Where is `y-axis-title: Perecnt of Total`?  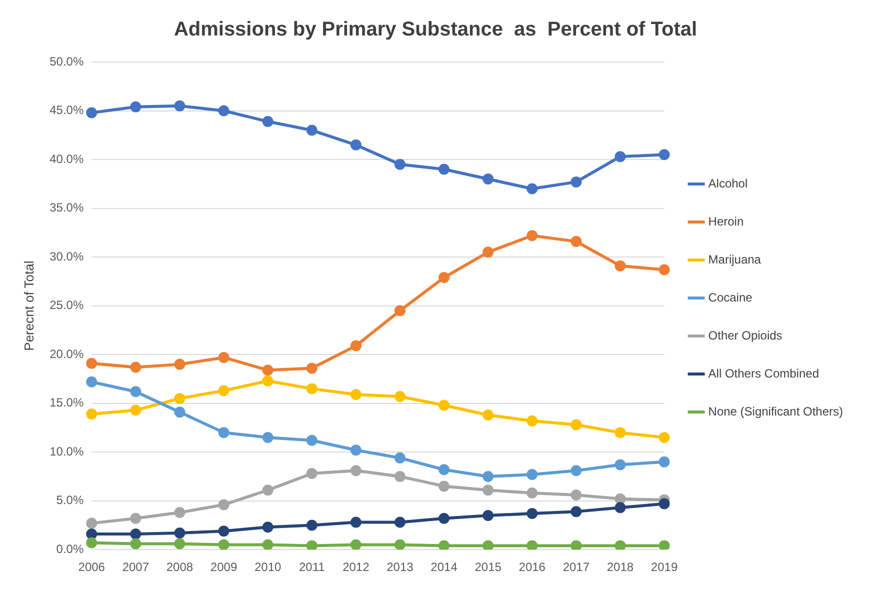
y-axis-title: Perecnt of Total is located at coordinates (28, 305).